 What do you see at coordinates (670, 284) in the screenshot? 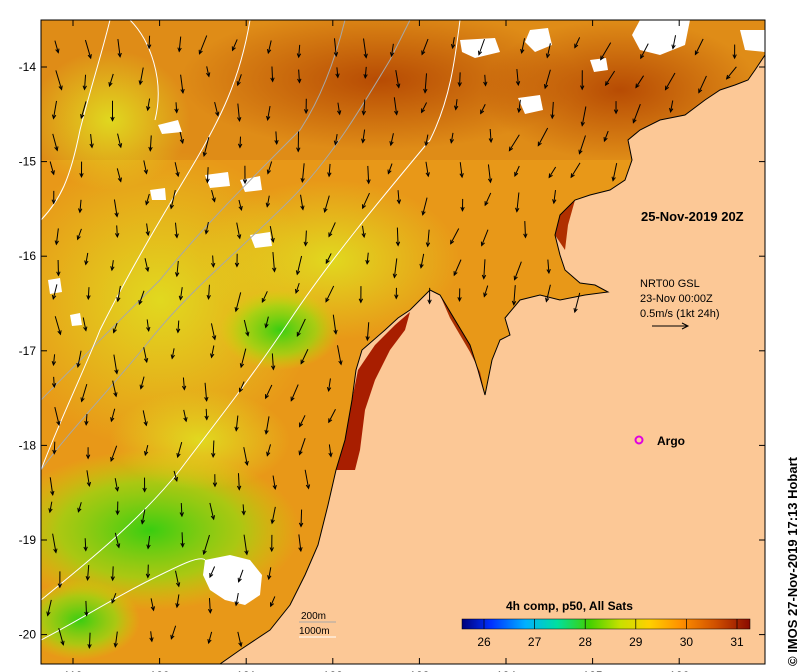
I see `current-source-label: NRT00 GSL` at bounding box center [670, 284].